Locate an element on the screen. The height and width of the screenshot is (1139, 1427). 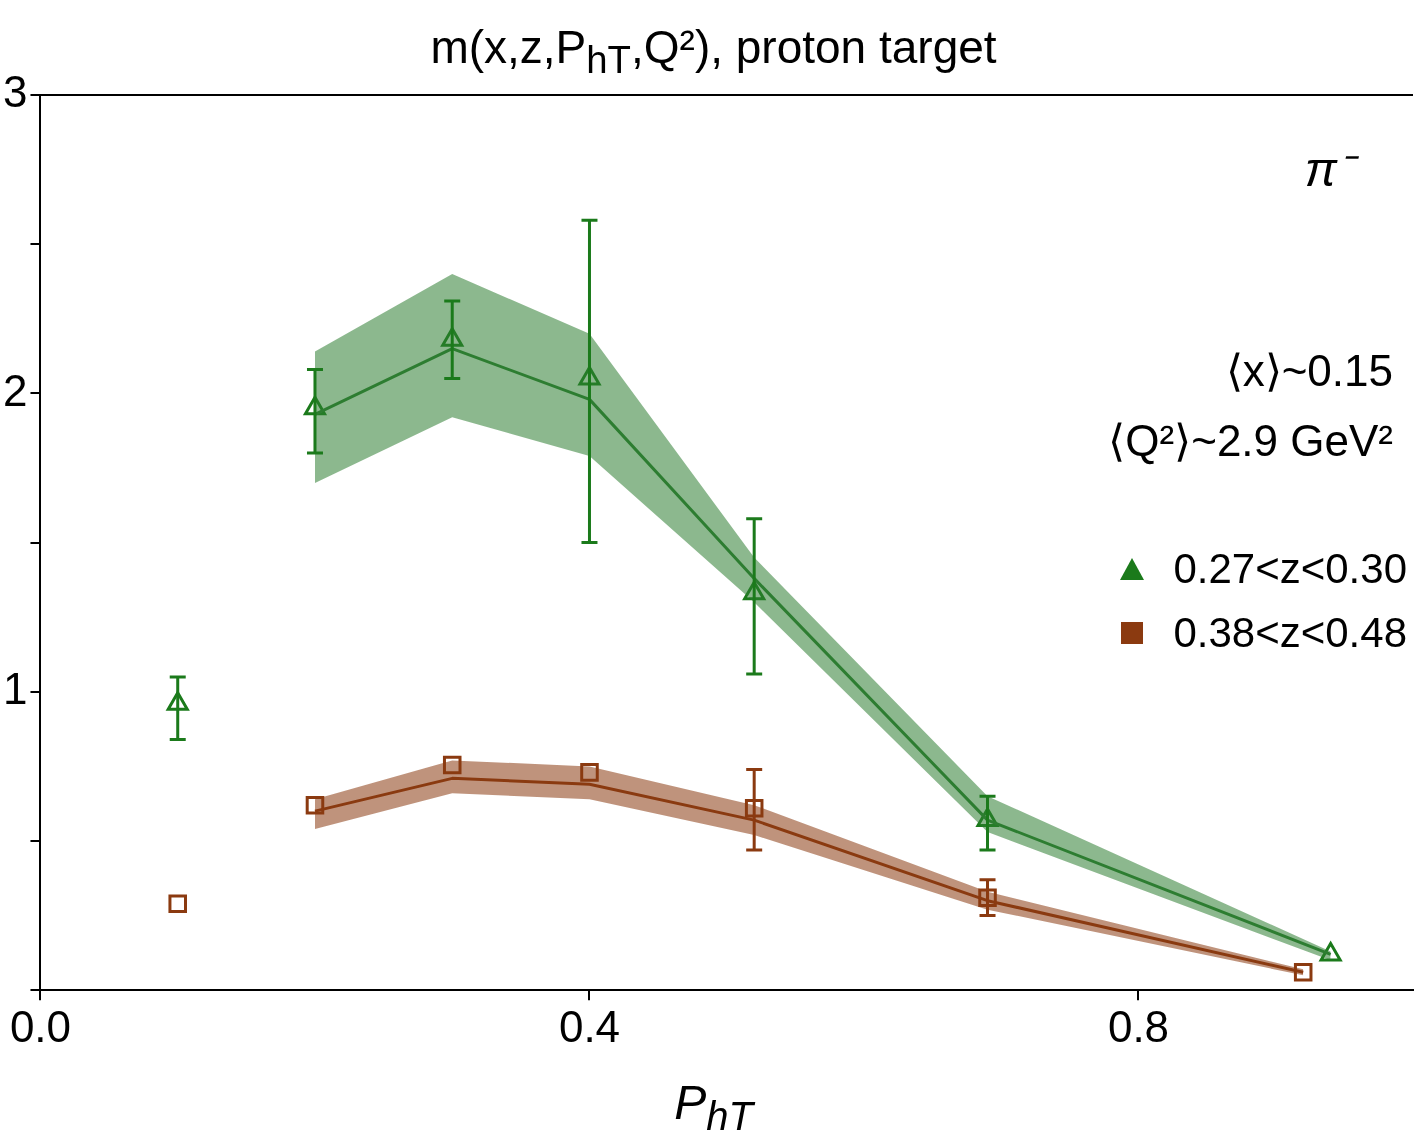
y-tick-label: 3 is located at coordinates (15, 92).